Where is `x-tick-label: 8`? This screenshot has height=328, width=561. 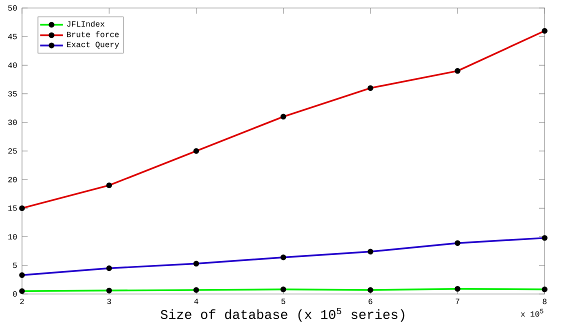 x-tick-label: 8 is located at coordinates (544, 301).